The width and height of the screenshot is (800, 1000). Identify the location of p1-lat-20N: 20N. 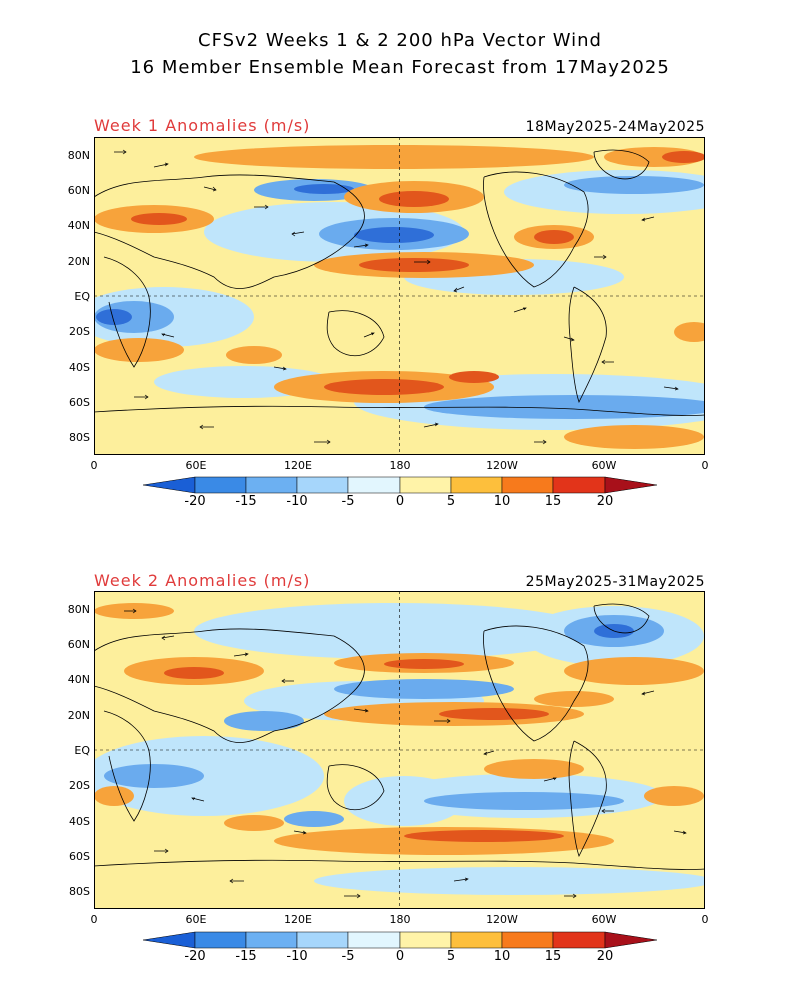
(78, 261).